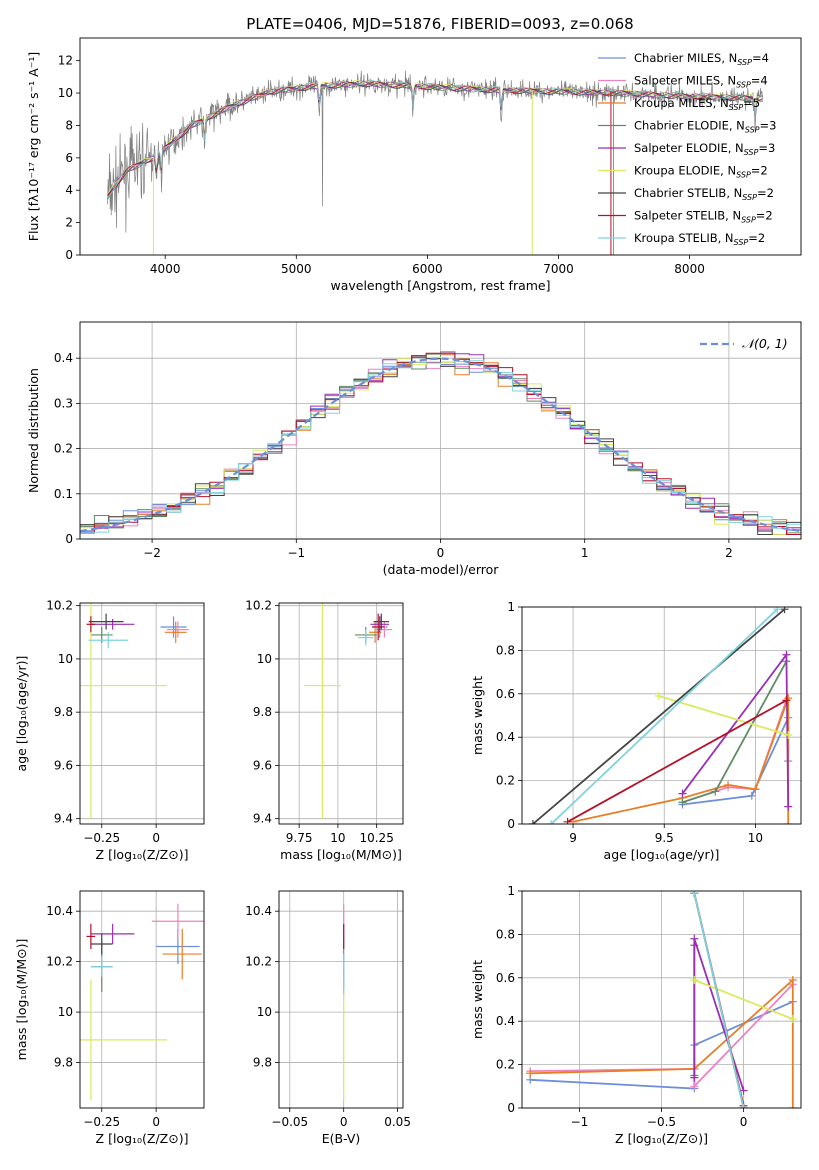  What do you see at coordinates (759, 81) in the screenshot?
I see `legend-suffix: =4` at bounding box center [759, 81].